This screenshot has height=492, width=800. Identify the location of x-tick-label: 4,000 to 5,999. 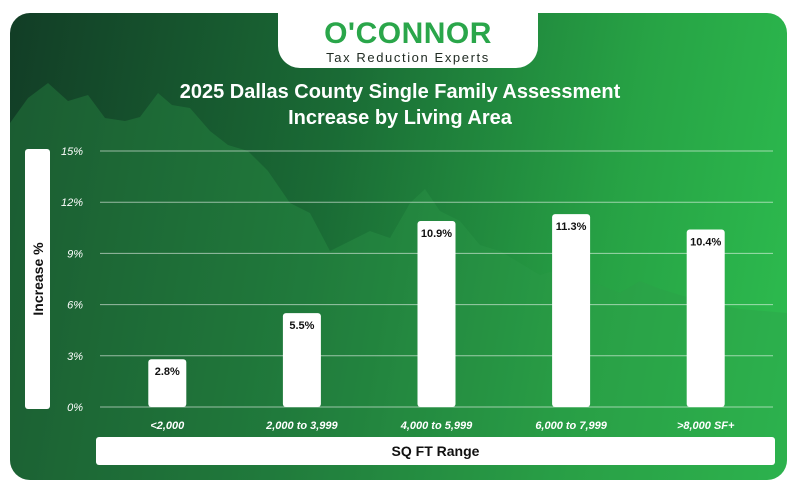
(436, 426).